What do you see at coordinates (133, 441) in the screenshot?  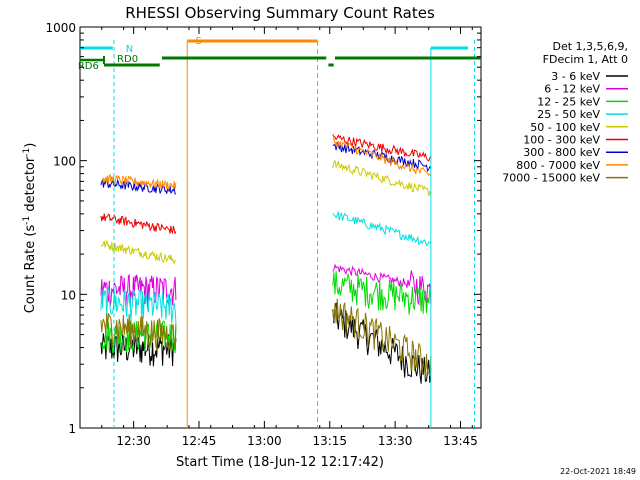 I see `x-tick-label-0: 12:30` at bounding box center [133, 441].